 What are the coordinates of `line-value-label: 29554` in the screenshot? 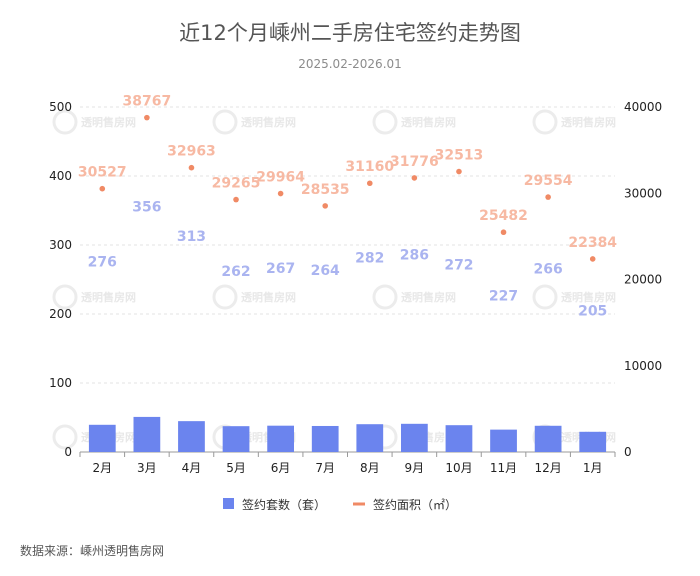 It's located at (548, 181).